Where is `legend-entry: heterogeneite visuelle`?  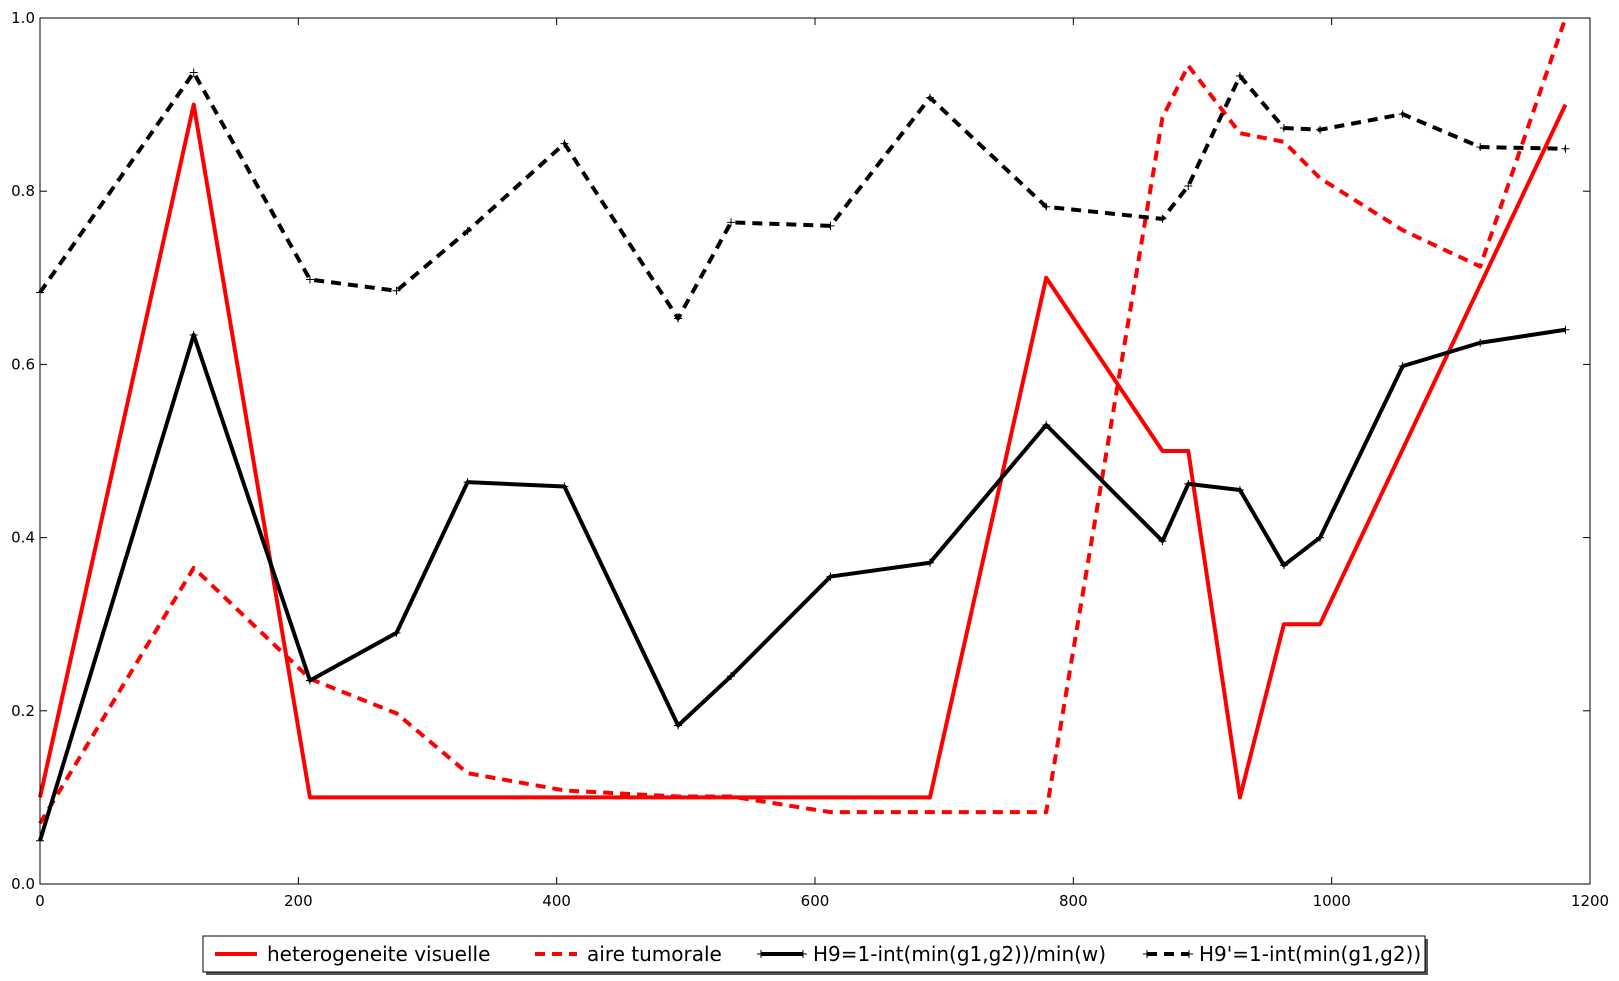 legend-entry: heterogeneite visuelle is located at coordinates (352, 954).